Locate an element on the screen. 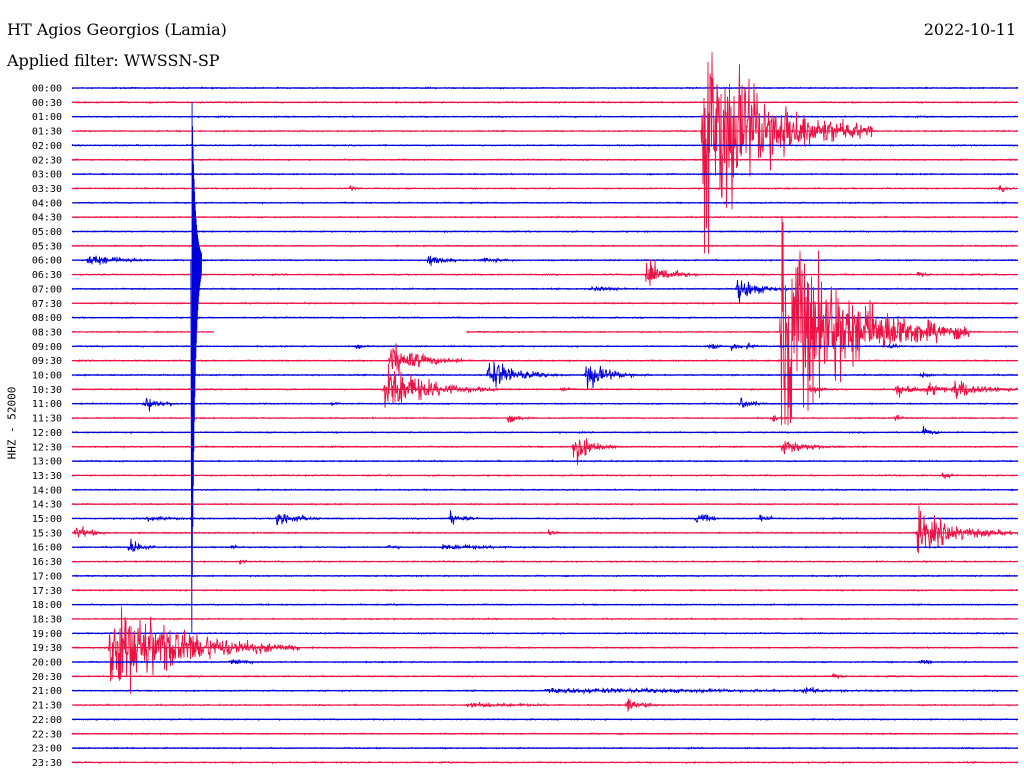 The image size is (1024, 780). time-tick-label: 06:30 is located at coordinates (47, 275).